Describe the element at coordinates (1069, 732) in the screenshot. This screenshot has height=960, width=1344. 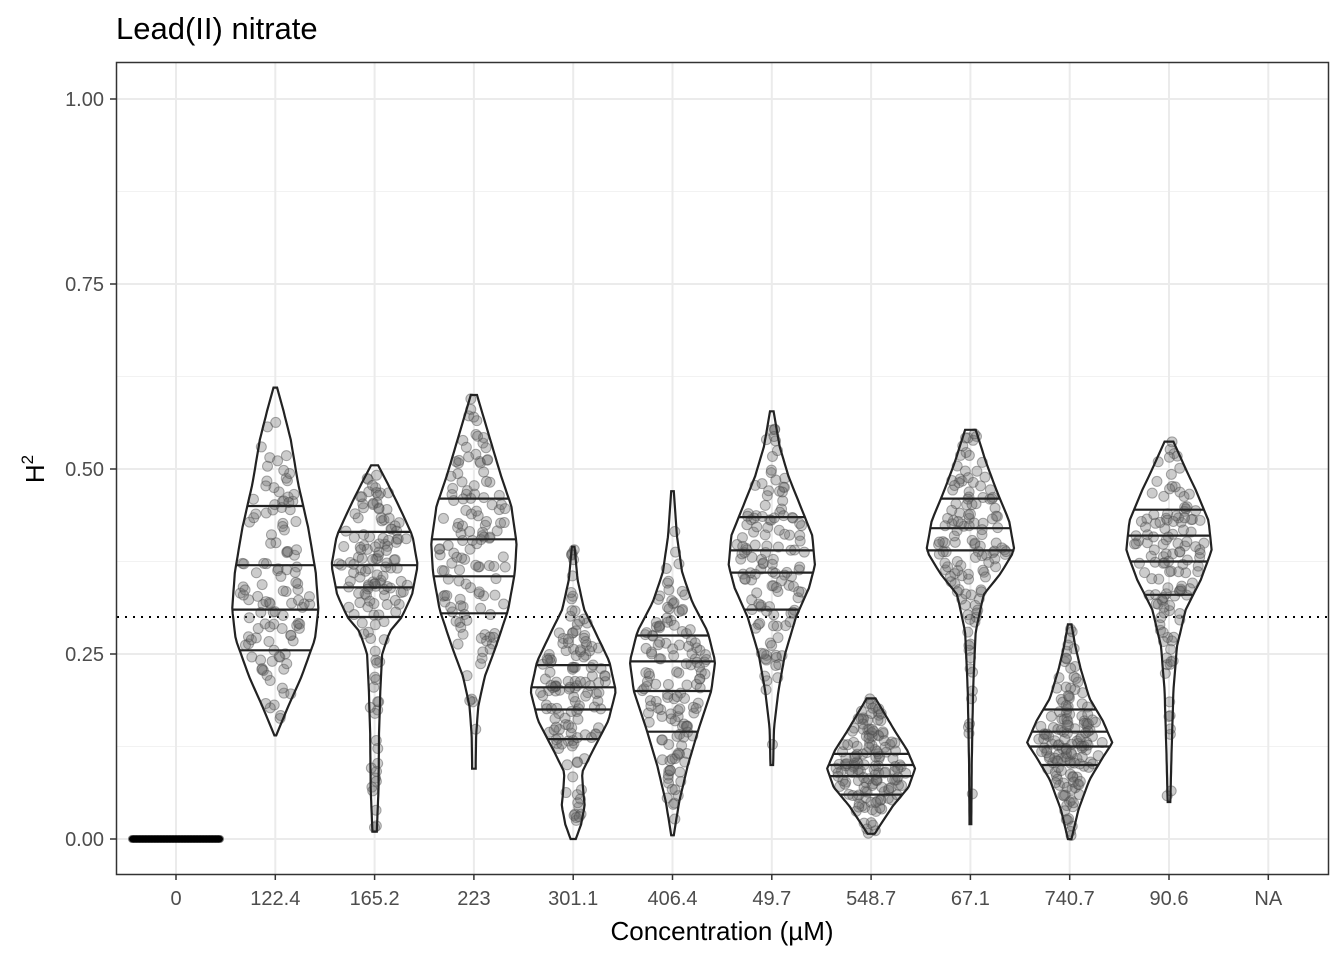
I see `violin-740.7` at that location.